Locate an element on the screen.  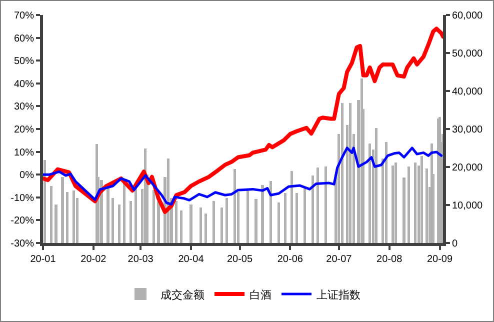
y2-tick-label: 30,000 is located at coordinates (468, 130).